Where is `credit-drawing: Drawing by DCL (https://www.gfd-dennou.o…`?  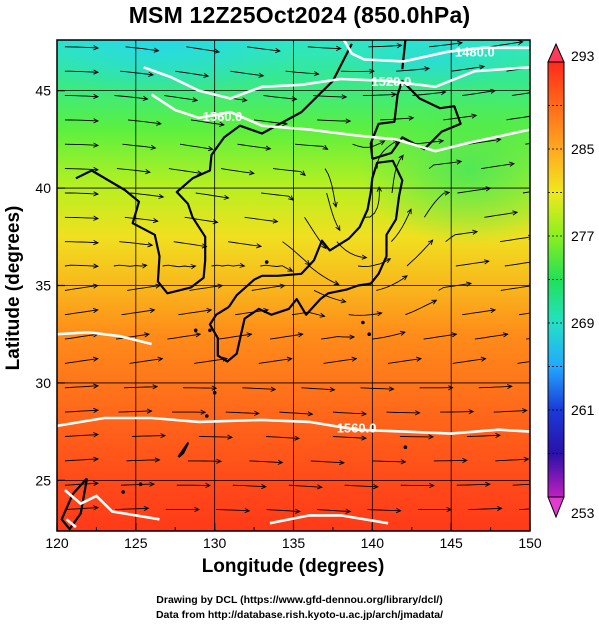
credit-drawing: Drawing by DCL (https://www.gfd-dennou.o… is located at coordinates (299, 600).